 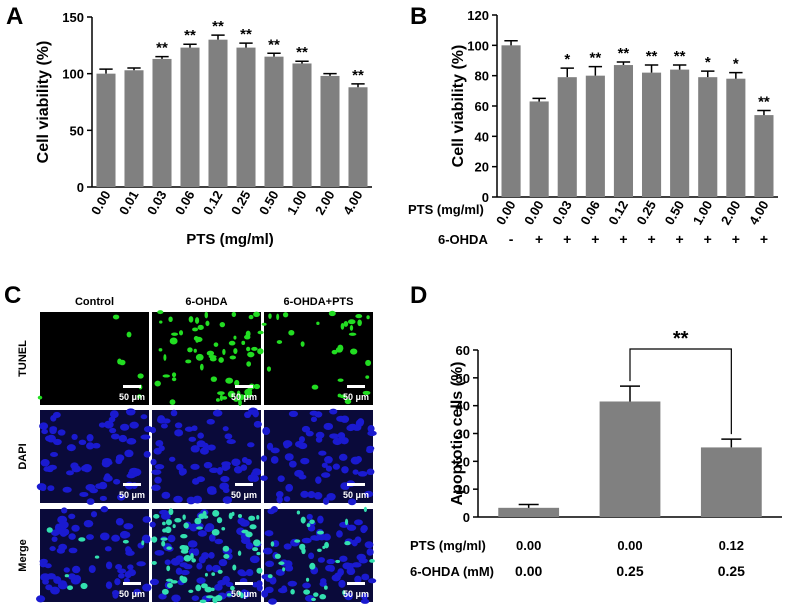 I want to click on y-tick-label: 120, so click(x=478, y=15).